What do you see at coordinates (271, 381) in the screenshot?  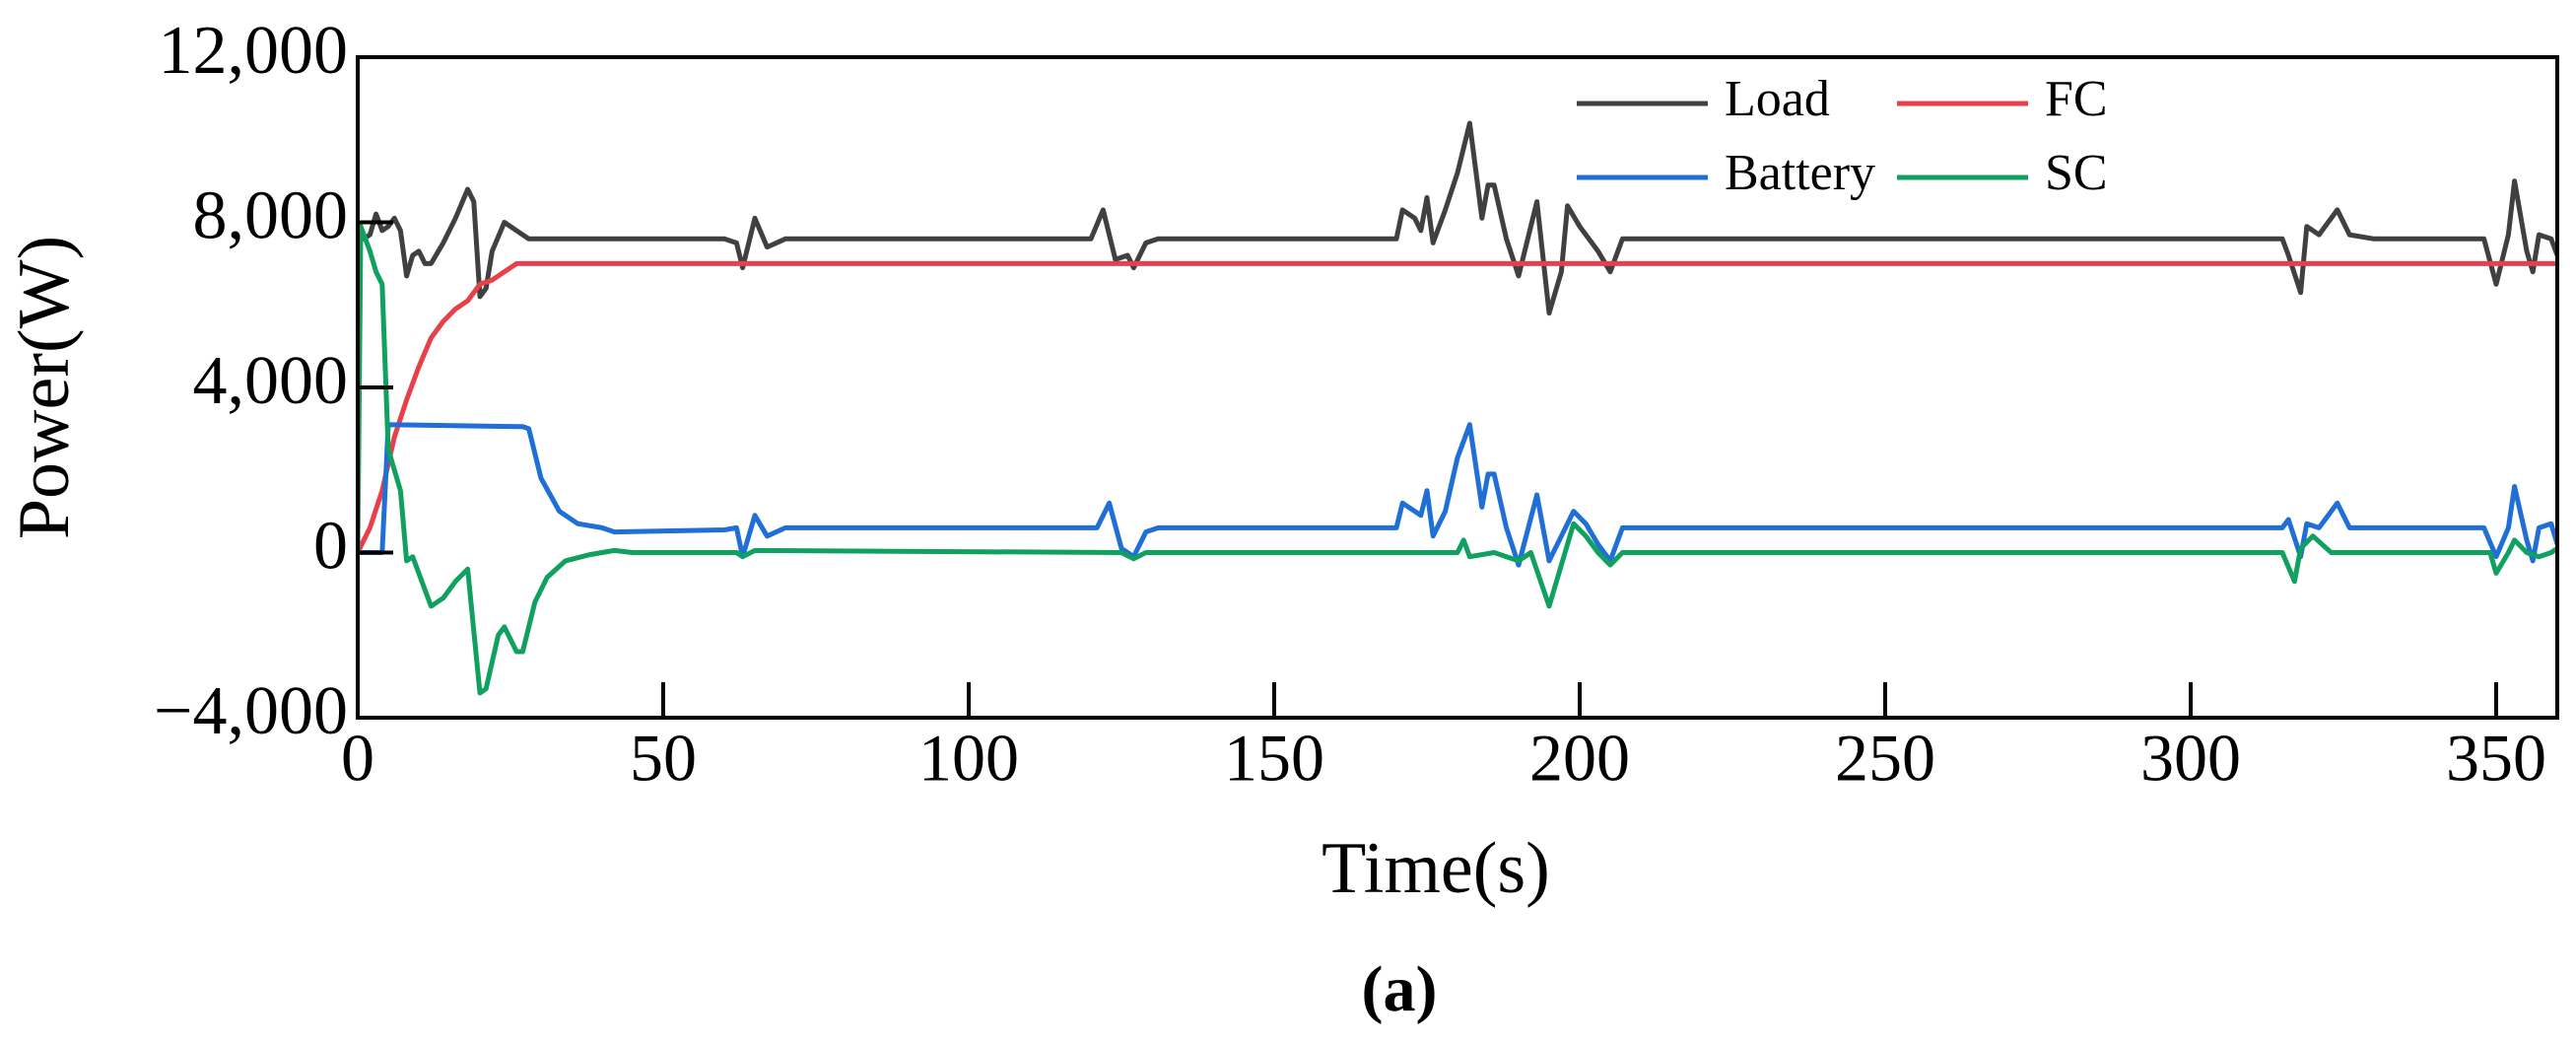 I see `y-tick-label: 4,000` at bounding box center [271, 381].